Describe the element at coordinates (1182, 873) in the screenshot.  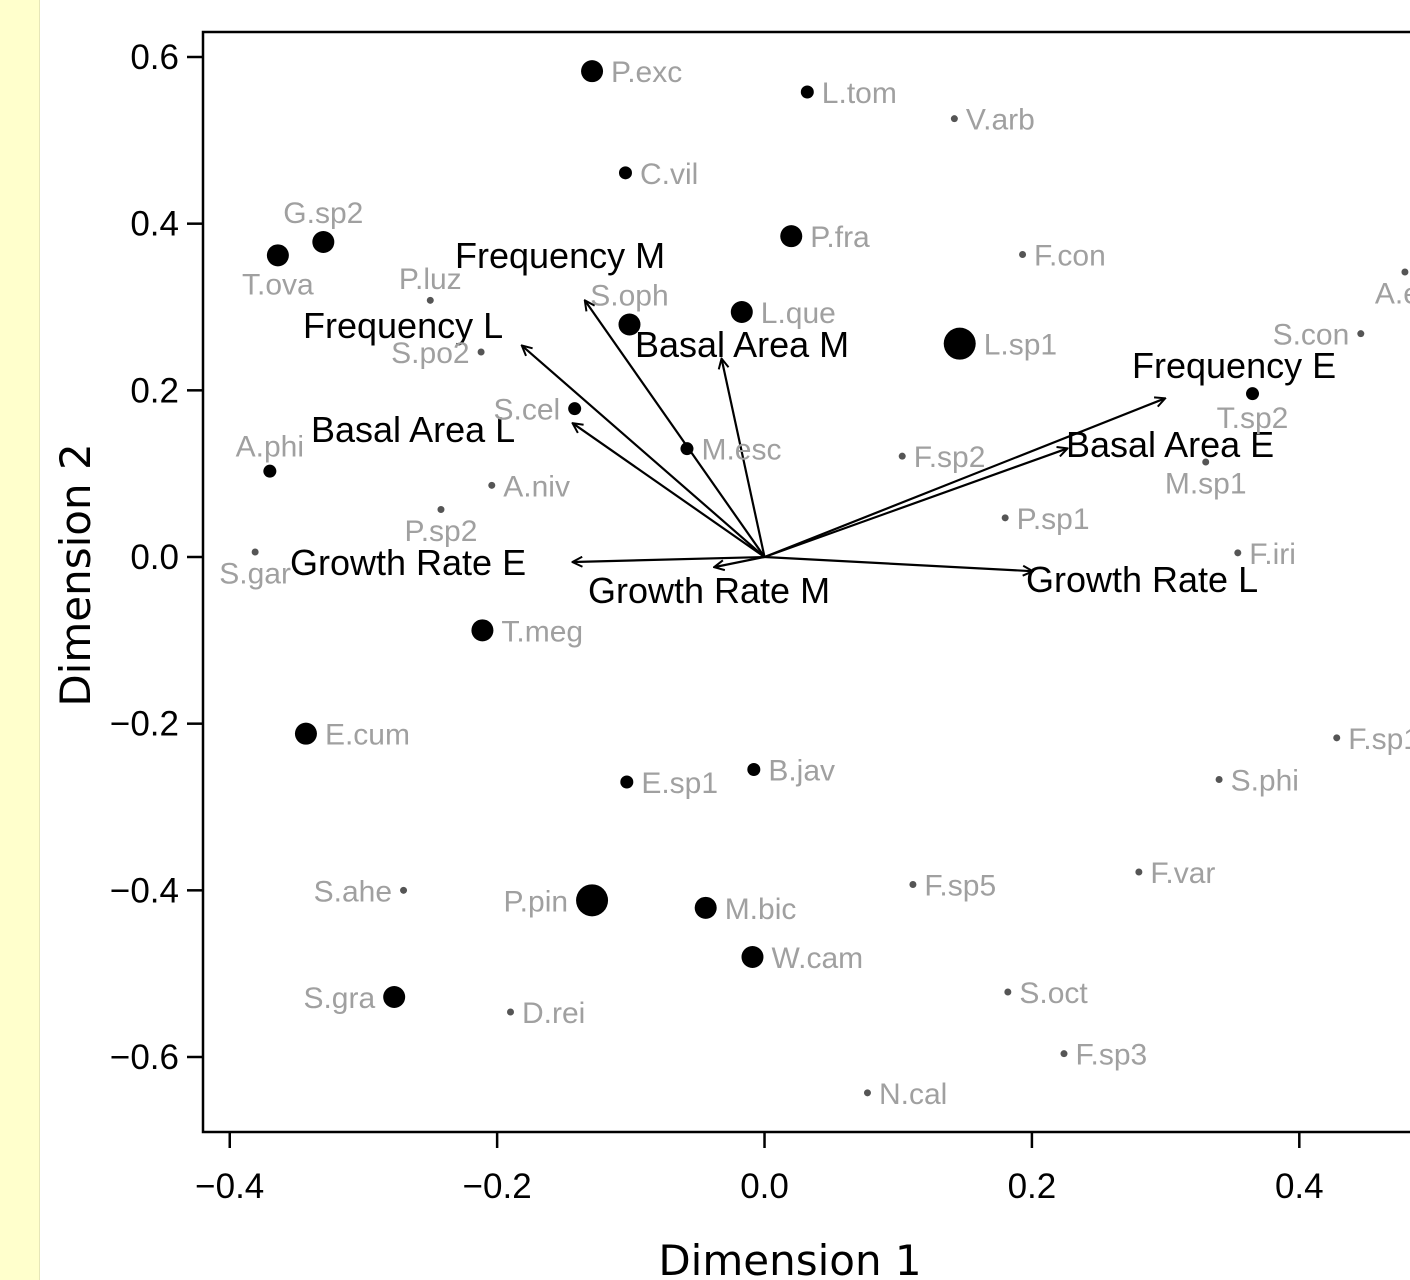
I see `species-label: F.var` at that location.